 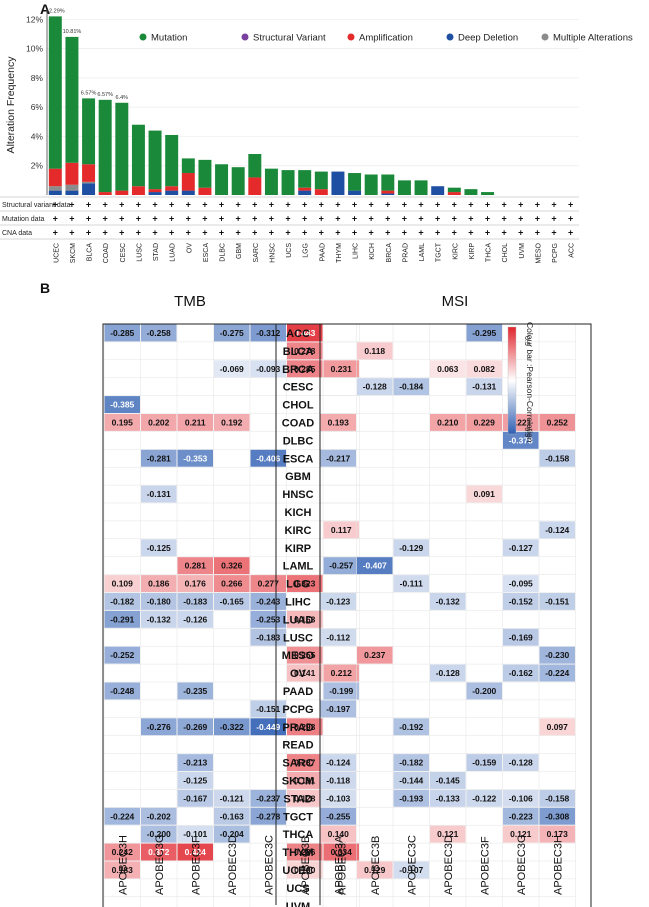 I want to click on bar-segment-prad-mutation, so click(x=404, y=187).